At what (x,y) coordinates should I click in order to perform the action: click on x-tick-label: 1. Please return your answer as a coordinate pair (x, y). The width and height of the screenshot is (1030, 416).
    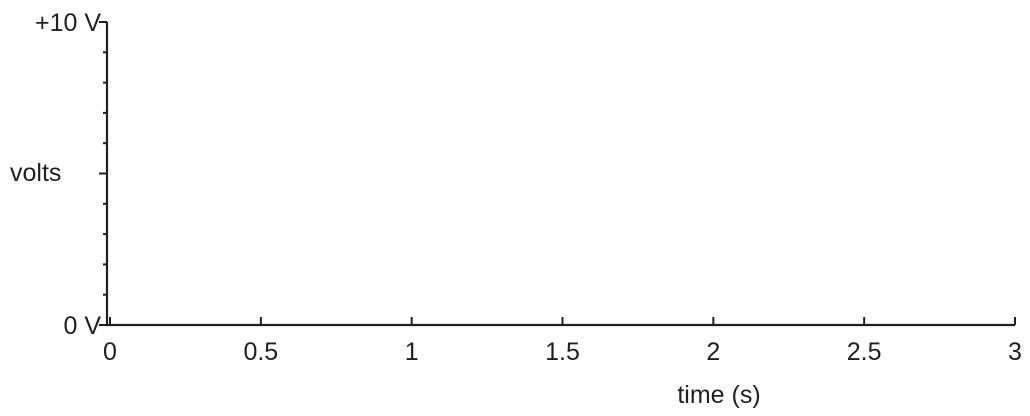
    Looking at the image, I should click on (412, 352).